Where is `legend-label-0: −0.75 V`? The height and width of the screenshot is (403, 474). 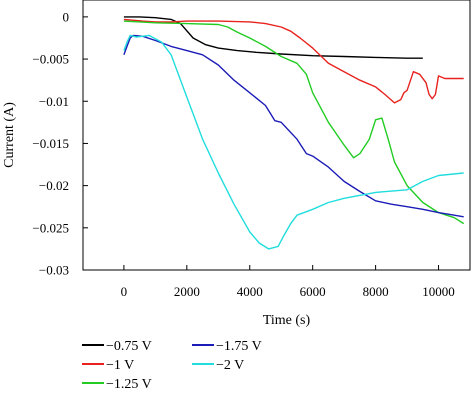
legend-label-0: −0.75 V is located at coordinates (129, 346).